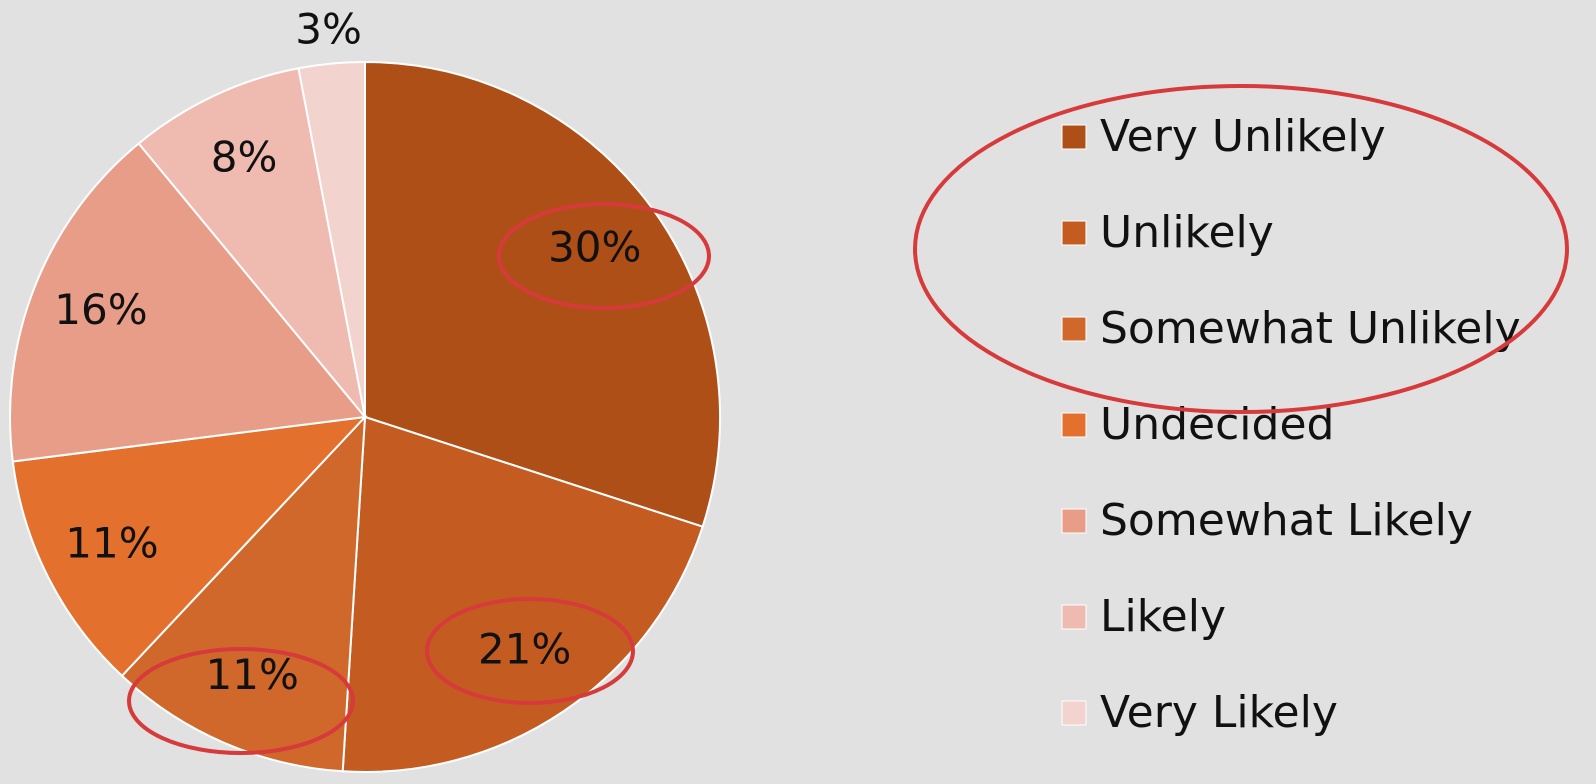 This screenshot has height=784, width=1596. Describe the element at coordinates (1310, 328) in the screenshot. I see `legend-label: Somewhat Unlikely` at that location.